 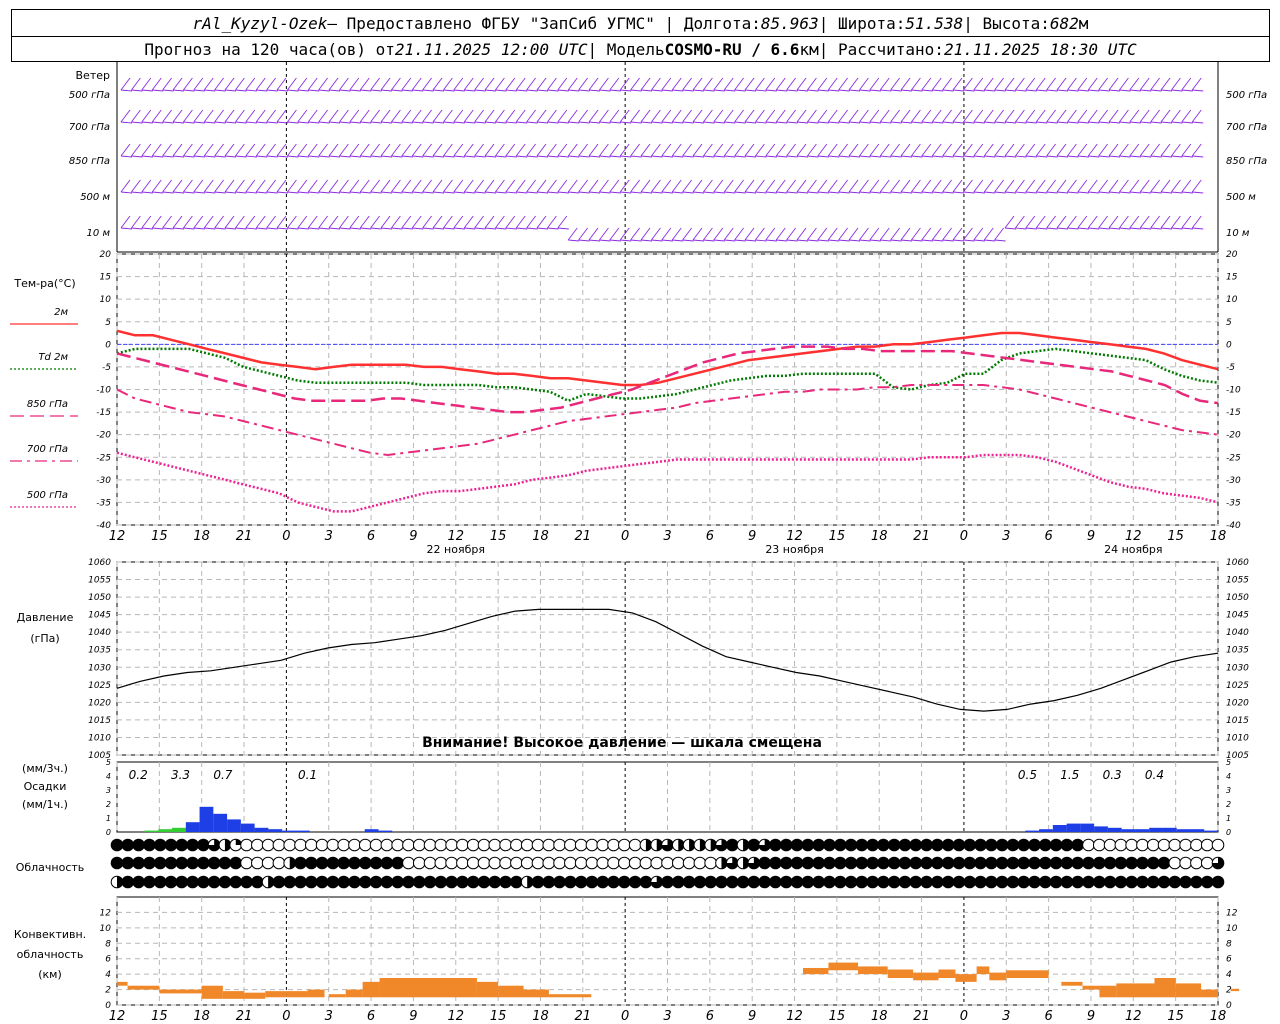 What do you see at coordinates (99, 616) in the screenshot?
I see `pressure-ytick-left: 1045` at bounding box center [99, 616].